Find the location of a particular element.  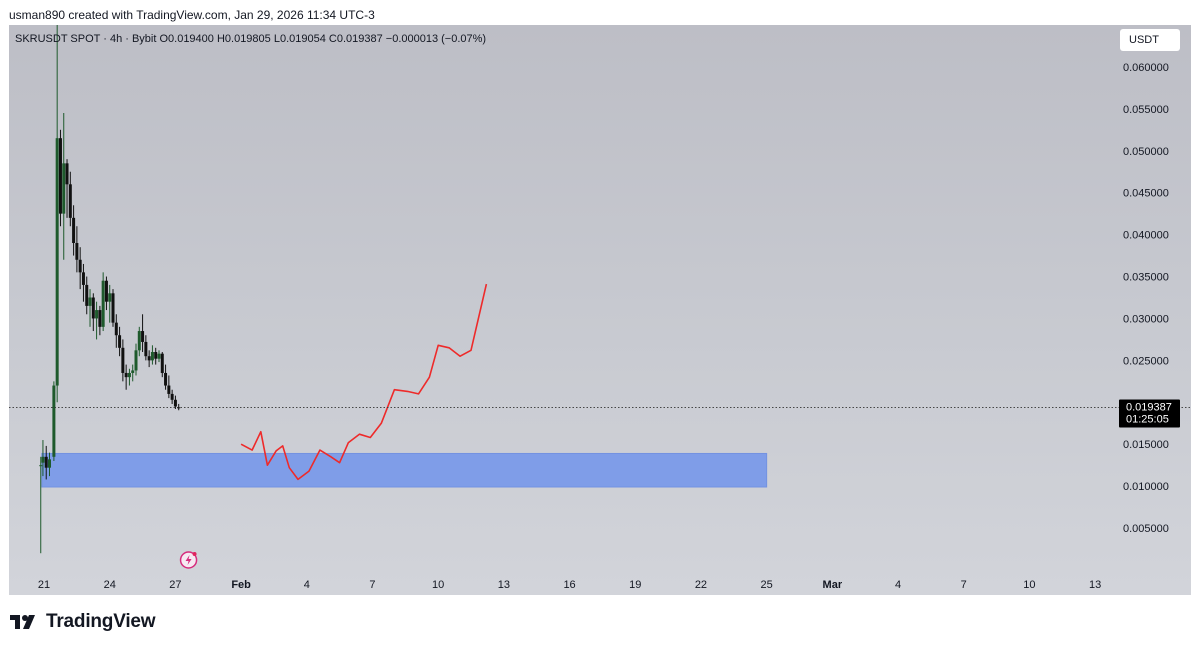

y-axis-tick-label: 0.060000 is located at coordinates (1146, 68).